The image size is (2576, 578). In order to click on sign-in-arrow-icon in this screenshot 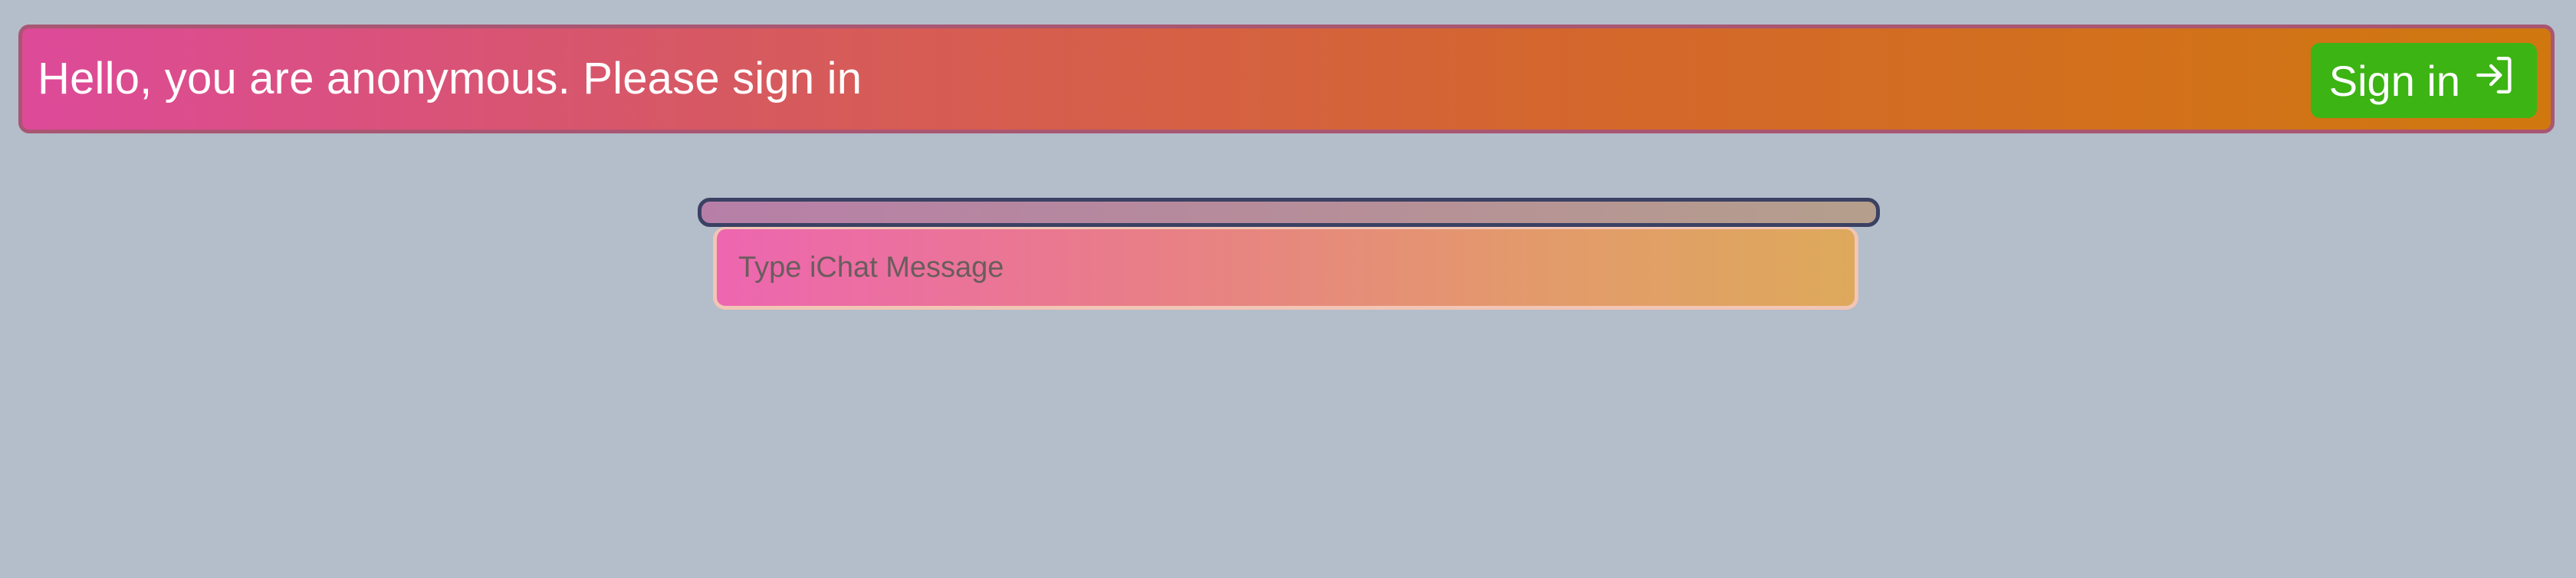, I will do `click(2494, 75)`.